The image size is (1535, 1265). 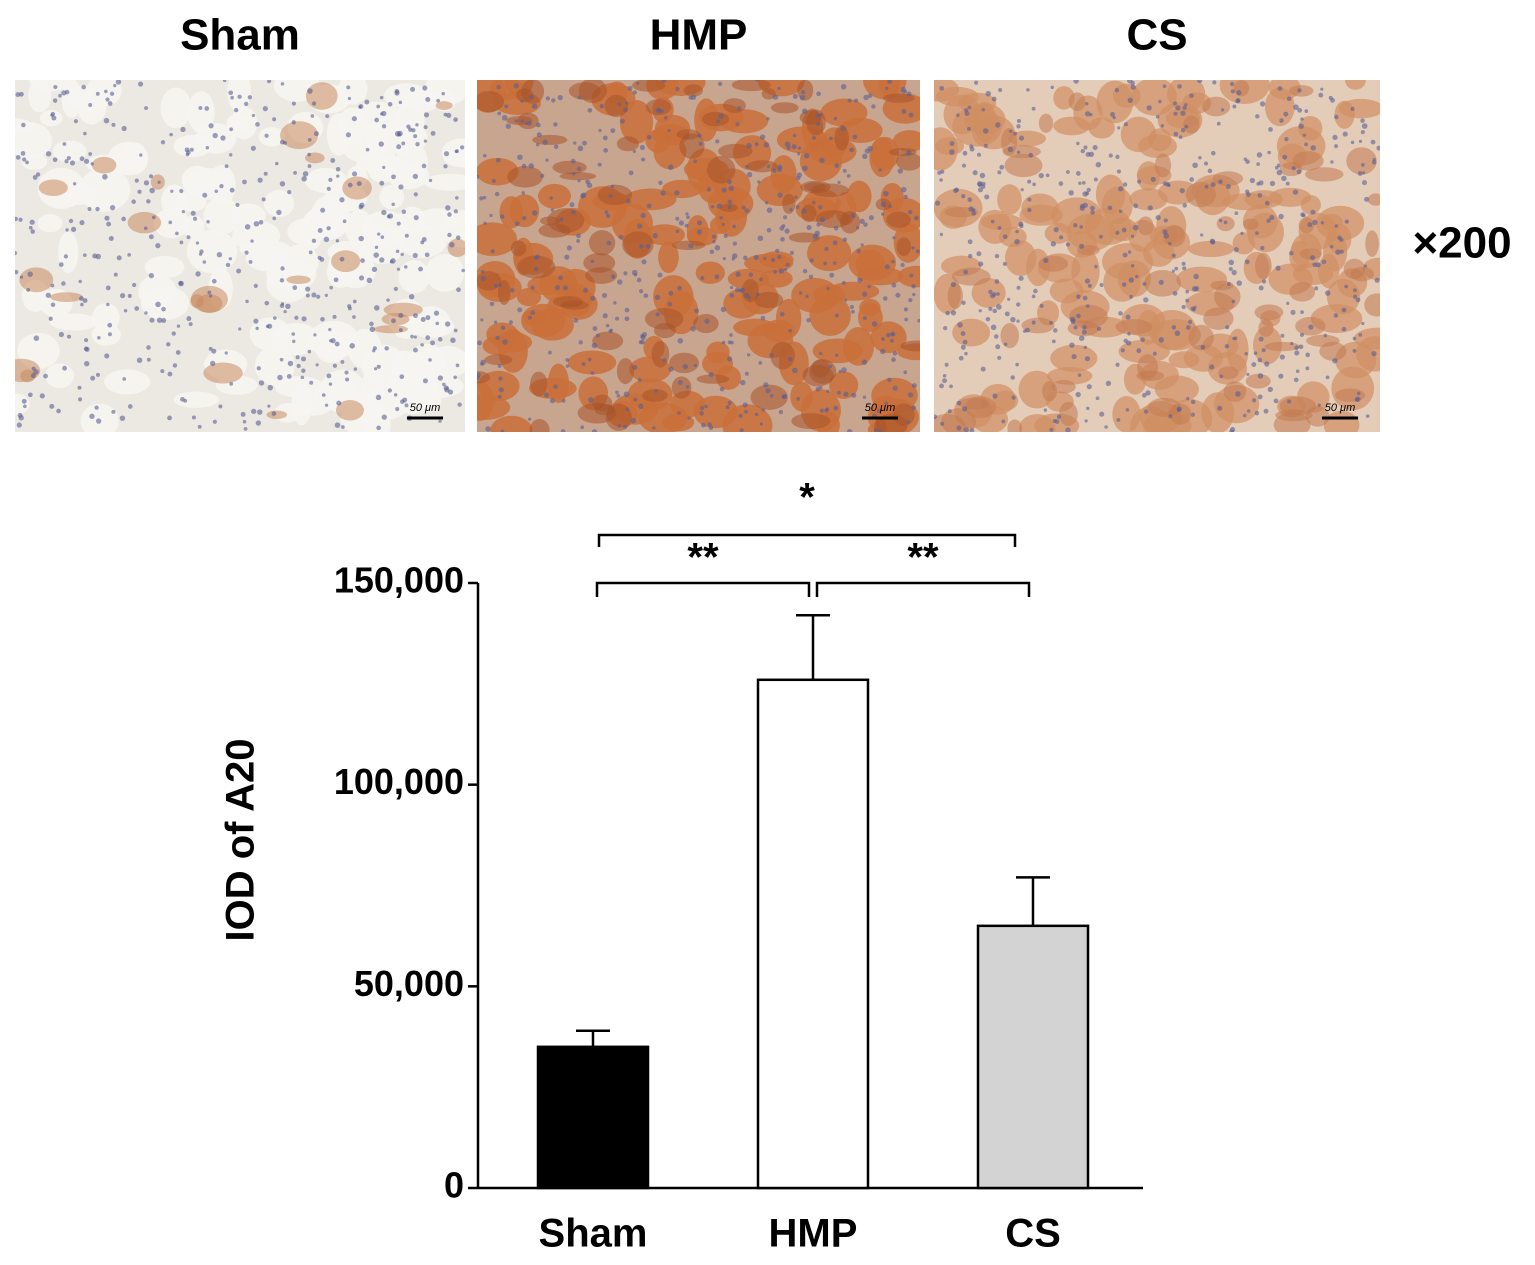 What do you see at coordinates (1461, 243) in the screenshot?
I see `magnification: ×200` at bounding box center [1461, 243].